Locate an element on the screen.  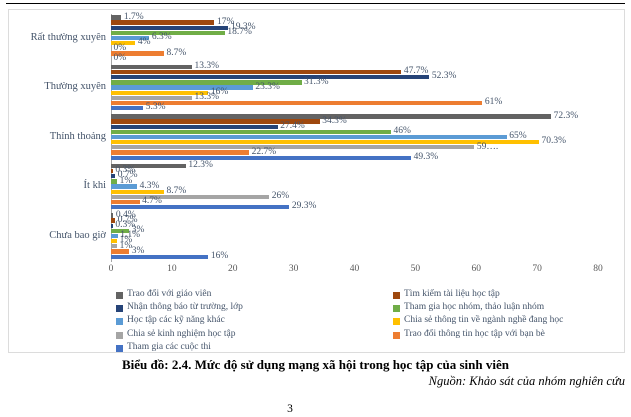
bar-label: 47.7% is located at coordinates (416, 71).